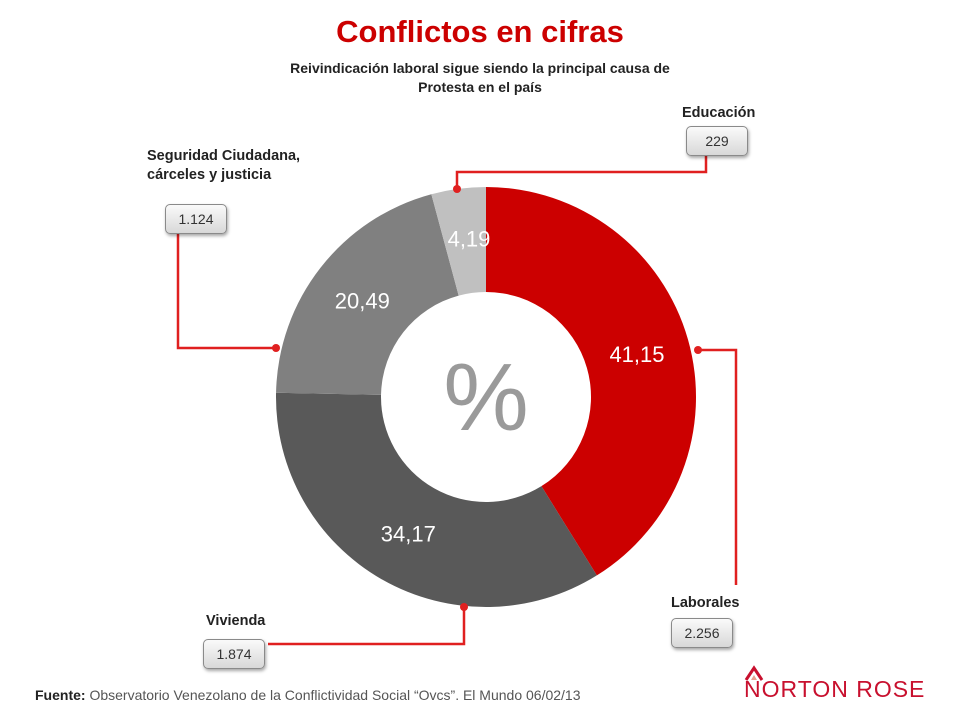 The image size is (960, 720). I want to click on logo-chevron-icon, so click(754, 673).